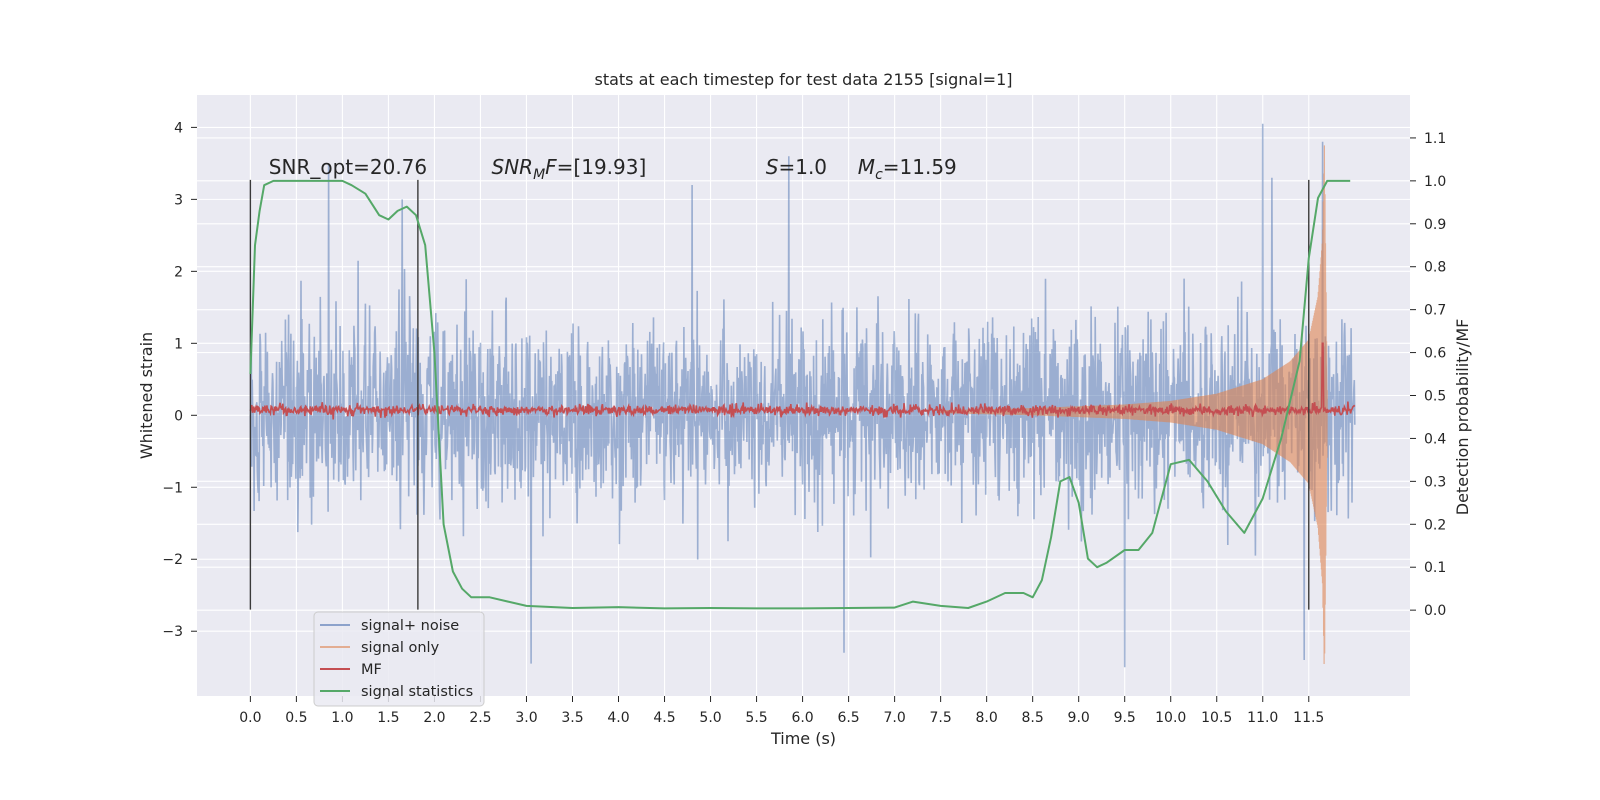 This screenshot has width=1600, height=800. Describe the element at coordinates (296, 718) in the screenshot. I see `x-tick-label: 0.5` at that location.